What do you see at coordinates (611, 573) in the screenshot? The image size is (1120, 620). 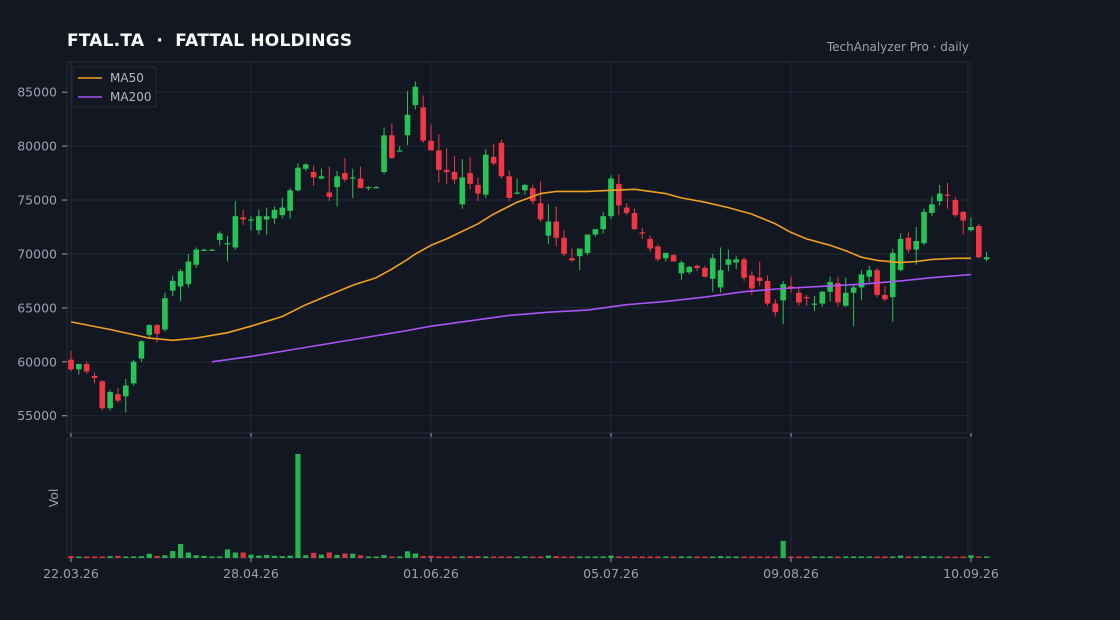 I see `x-tick-label: 05.07.26` at bounding box center [611, 573].